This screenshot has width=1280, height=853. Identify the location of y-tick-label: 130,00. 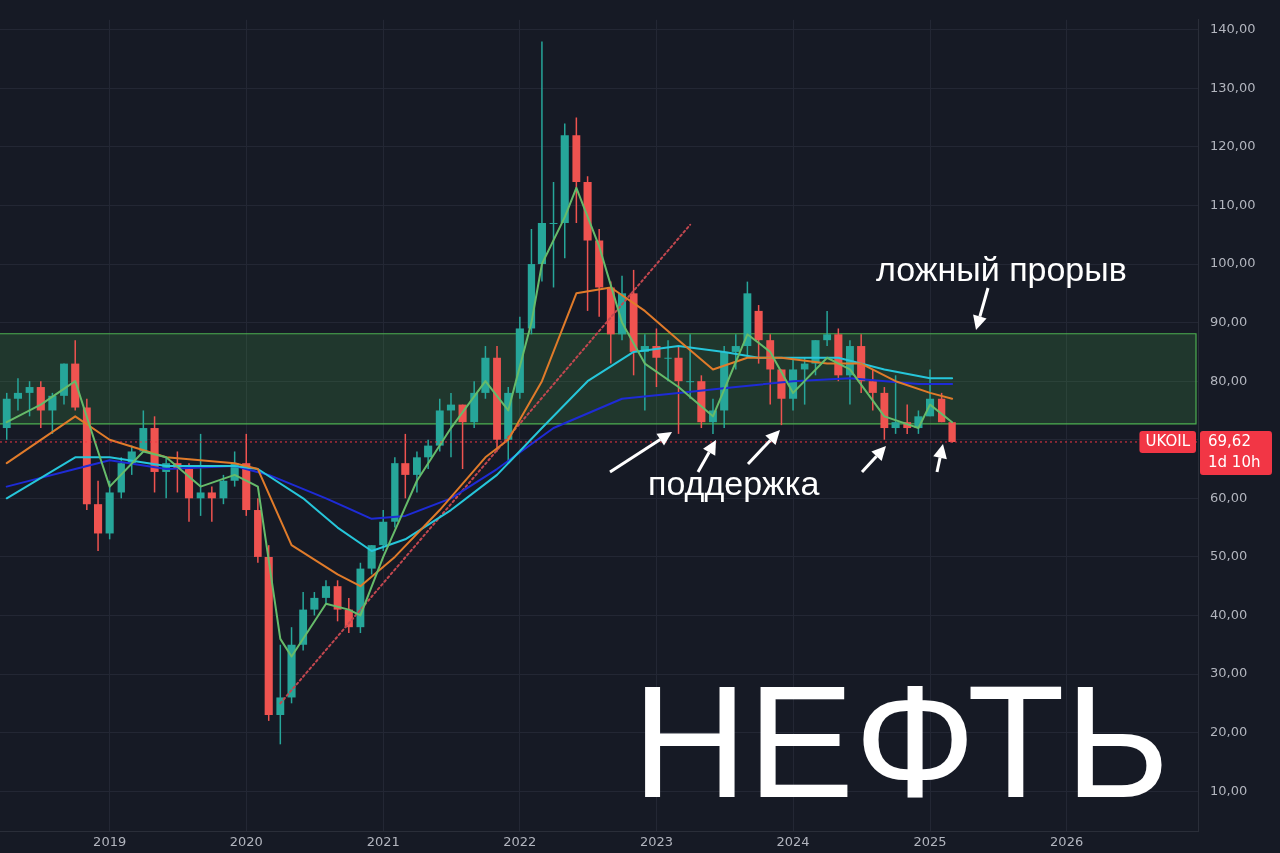
(1233, 87).